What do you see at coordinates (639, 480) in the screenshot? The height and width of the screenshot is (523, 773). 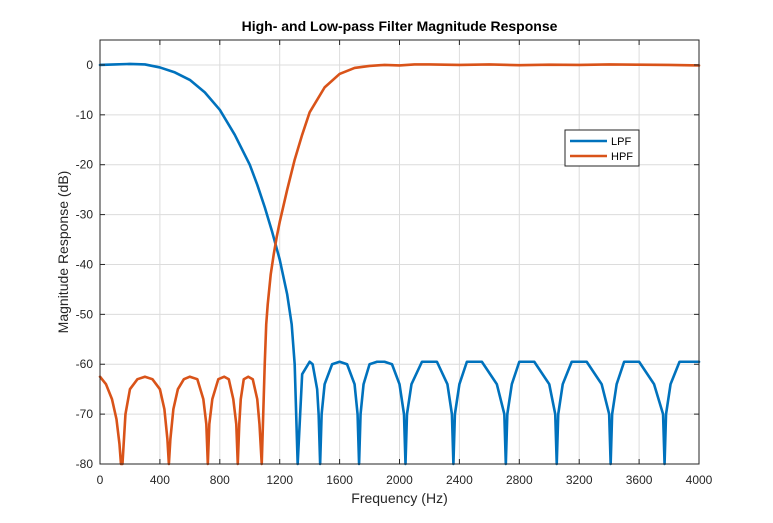 I see `x-tick-label: 3600` at bounding box center [639, 480].